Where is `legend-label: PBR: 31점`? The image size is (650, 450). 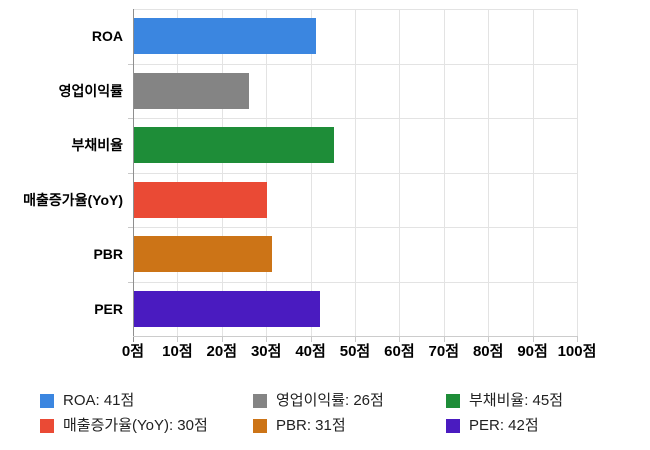 legend-label: PBR: 31점 is located at coordinates (311, 425).